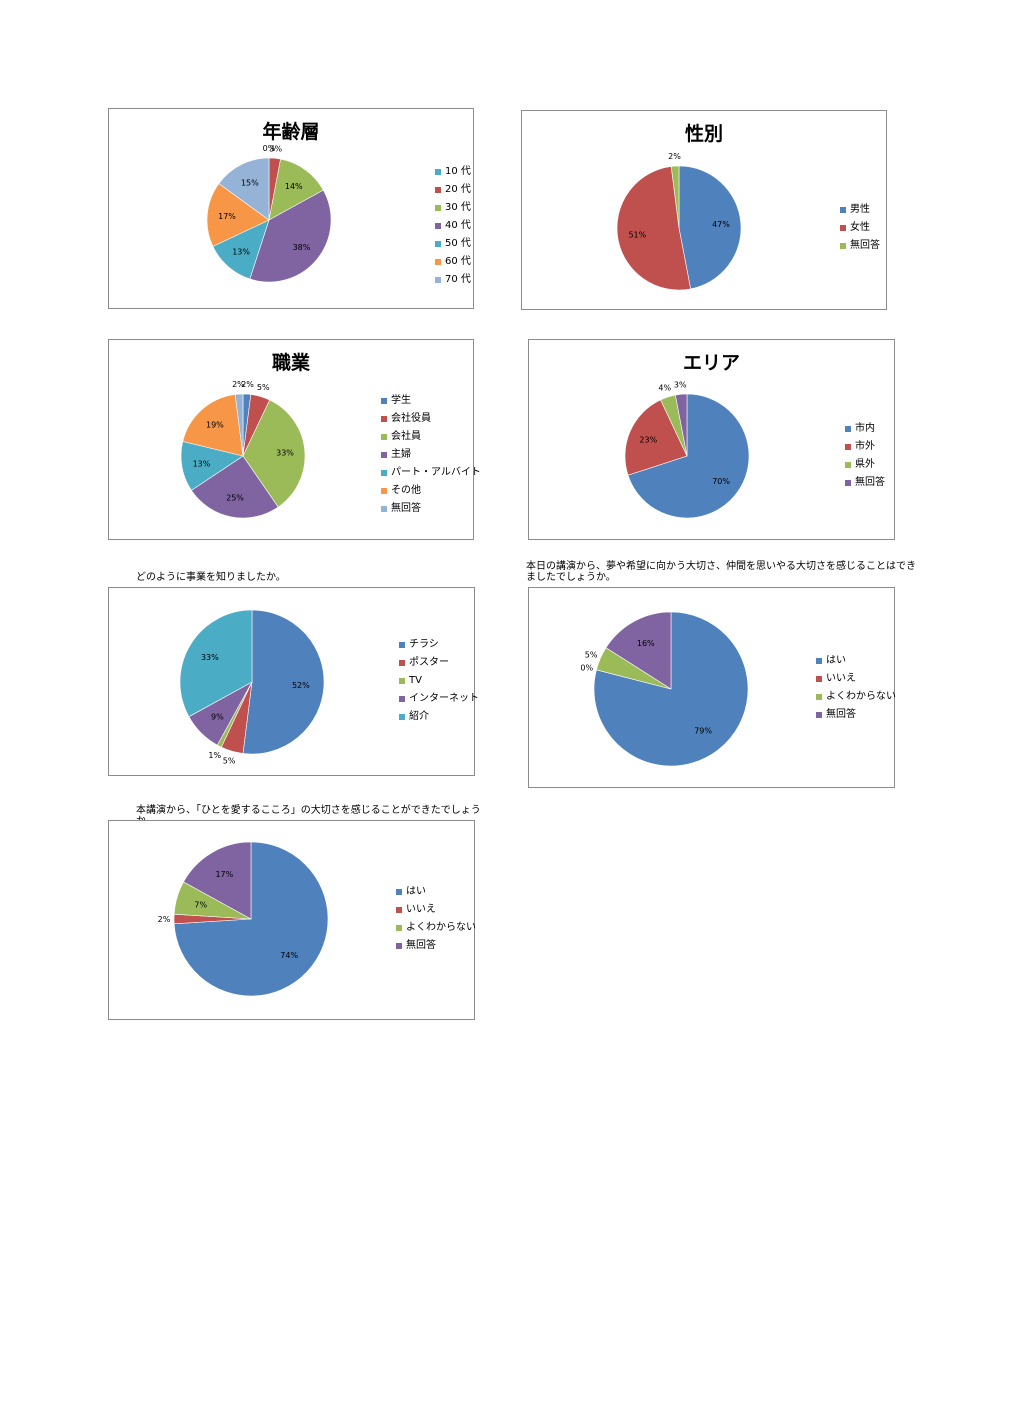 Image resolution: width=1010 pixels, height=1427 pixels. What do you see at coordinates (235, 497) in the screenshot?
I see `data-label: 25%` at bounding box center [235, 497].